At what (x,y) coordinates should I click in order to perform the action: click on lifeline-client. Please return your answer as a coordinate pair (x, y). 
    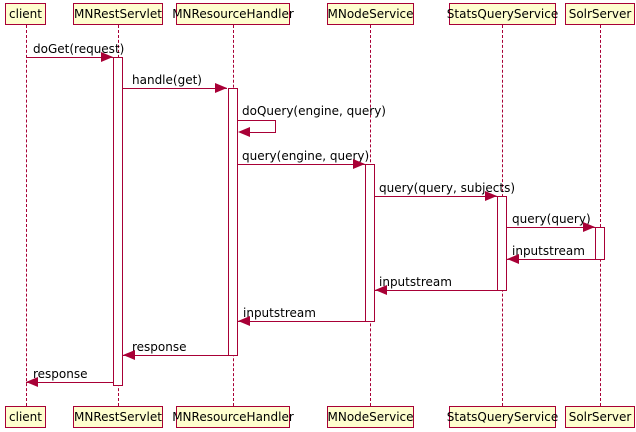
    Looking at the image, I should click on (26, 215).